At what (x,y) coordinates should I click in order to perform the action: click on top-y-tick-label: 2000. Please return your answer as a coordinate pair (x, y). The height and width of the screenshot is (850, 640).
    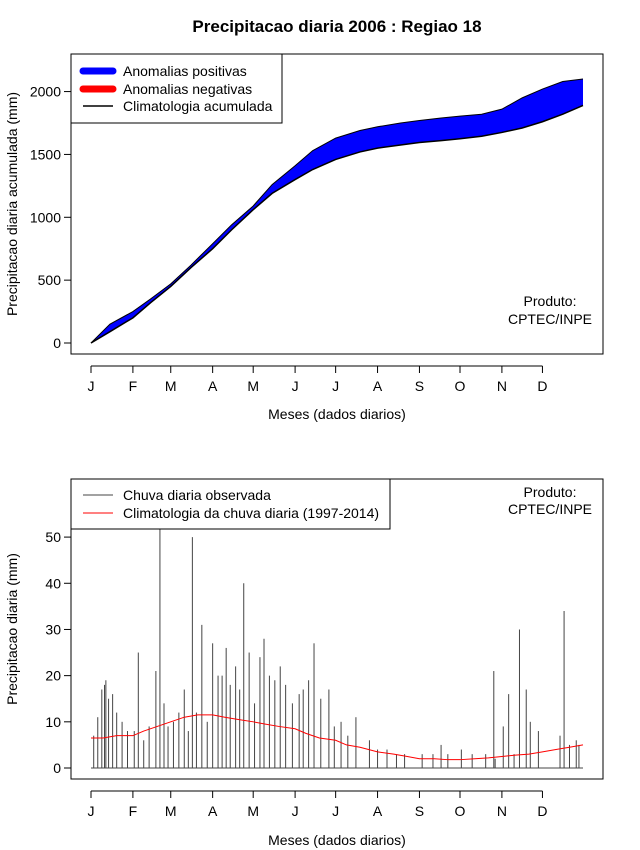
    Looking at the image, I should click on (45, 92).